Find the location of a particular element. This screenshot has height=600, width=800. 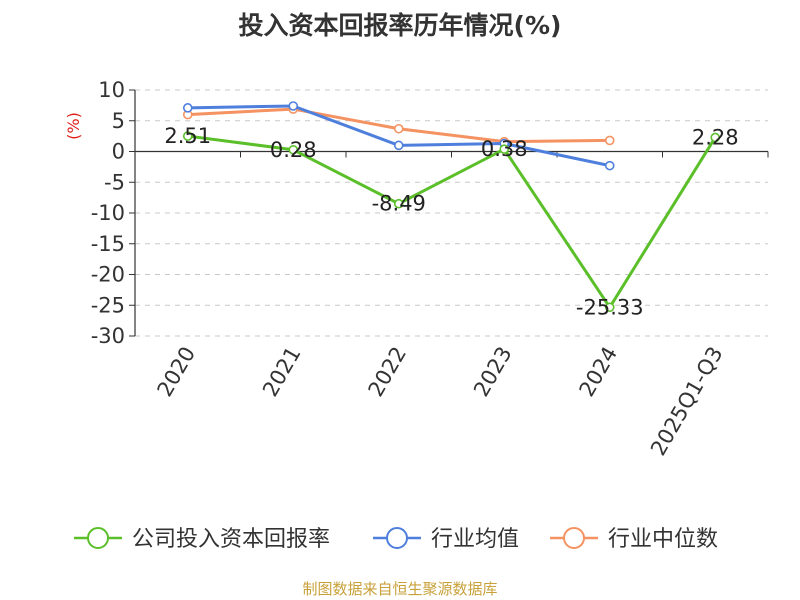

data-label: 0.28 is located at coordinates (293, 150).